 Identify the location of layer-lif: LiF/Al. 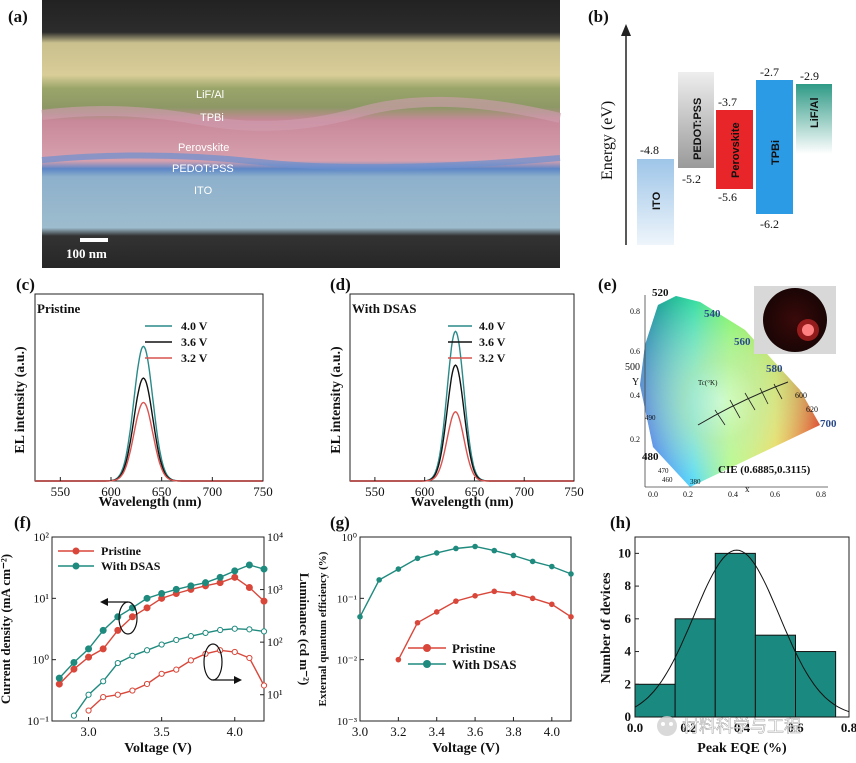
(210, 95).